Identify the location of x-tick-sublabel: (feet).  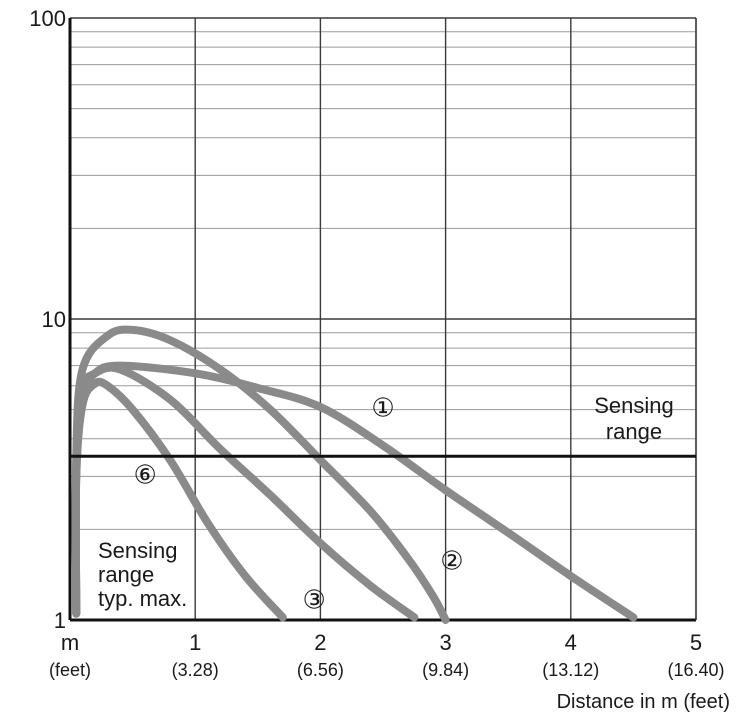
(70, 670).